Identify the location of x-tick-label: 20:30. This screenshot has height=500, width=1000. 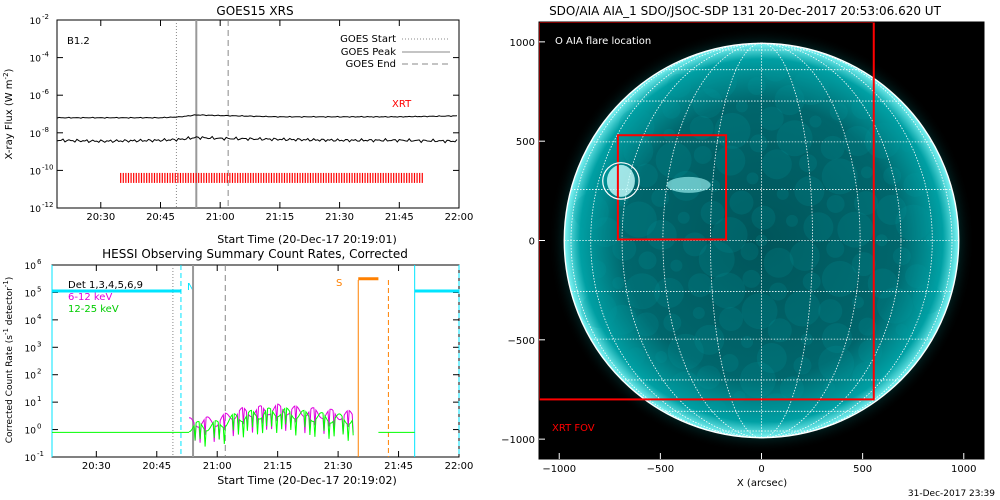
(96, 466).